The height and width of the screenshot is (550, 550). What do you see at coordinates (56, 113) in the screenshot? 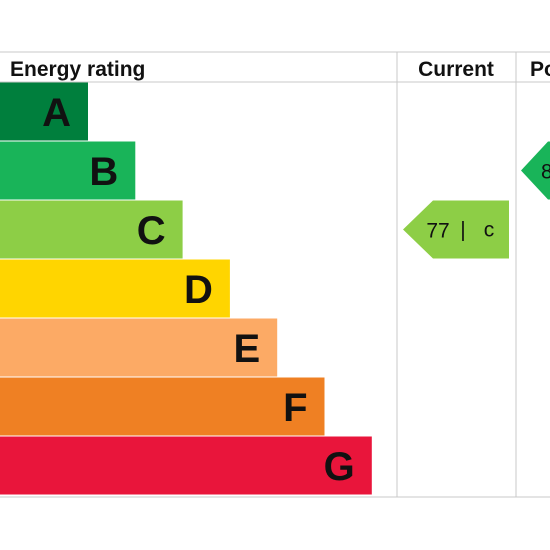
I see `band-label-a: A` at bounding box center [56, 113].